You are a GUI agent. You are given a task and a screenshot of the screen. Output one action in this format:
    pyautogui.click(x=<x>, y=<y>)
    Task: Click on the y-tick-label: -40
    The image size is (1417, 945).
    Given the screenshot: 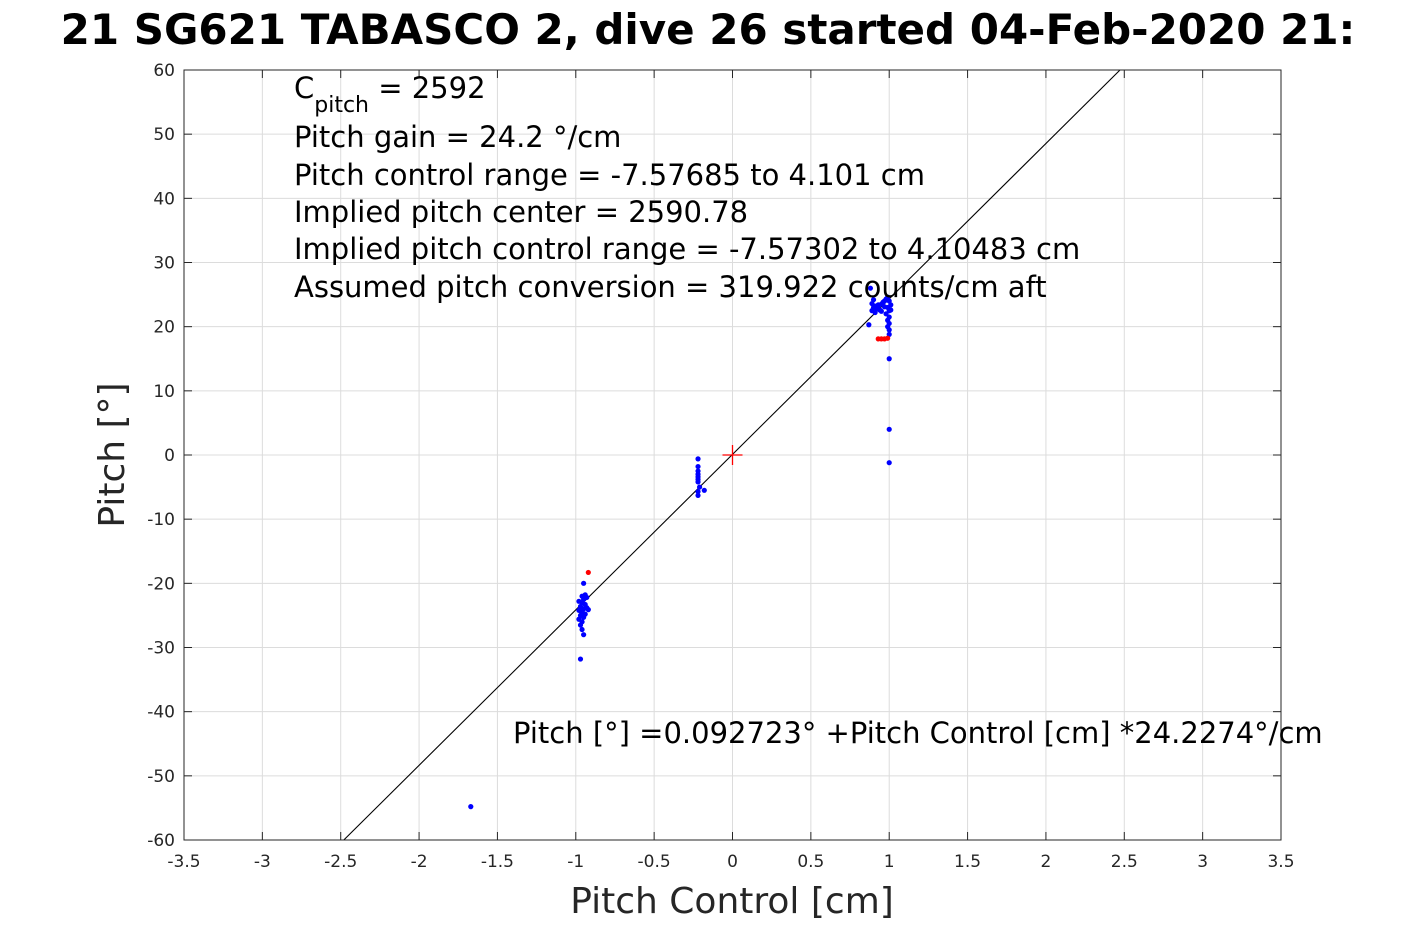 What is the action you would take?
    pyautogui.click(x=161, y=713)
    